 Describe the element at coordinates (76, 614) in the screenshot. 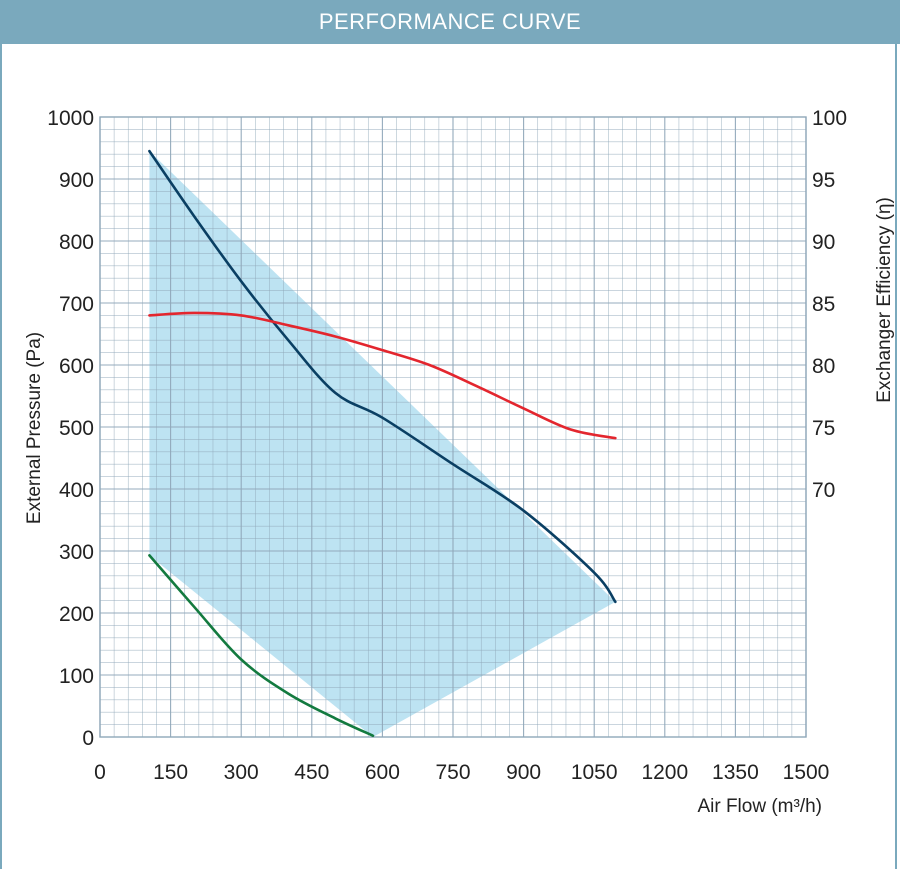

I see `y-tick-label: 200` at that location.